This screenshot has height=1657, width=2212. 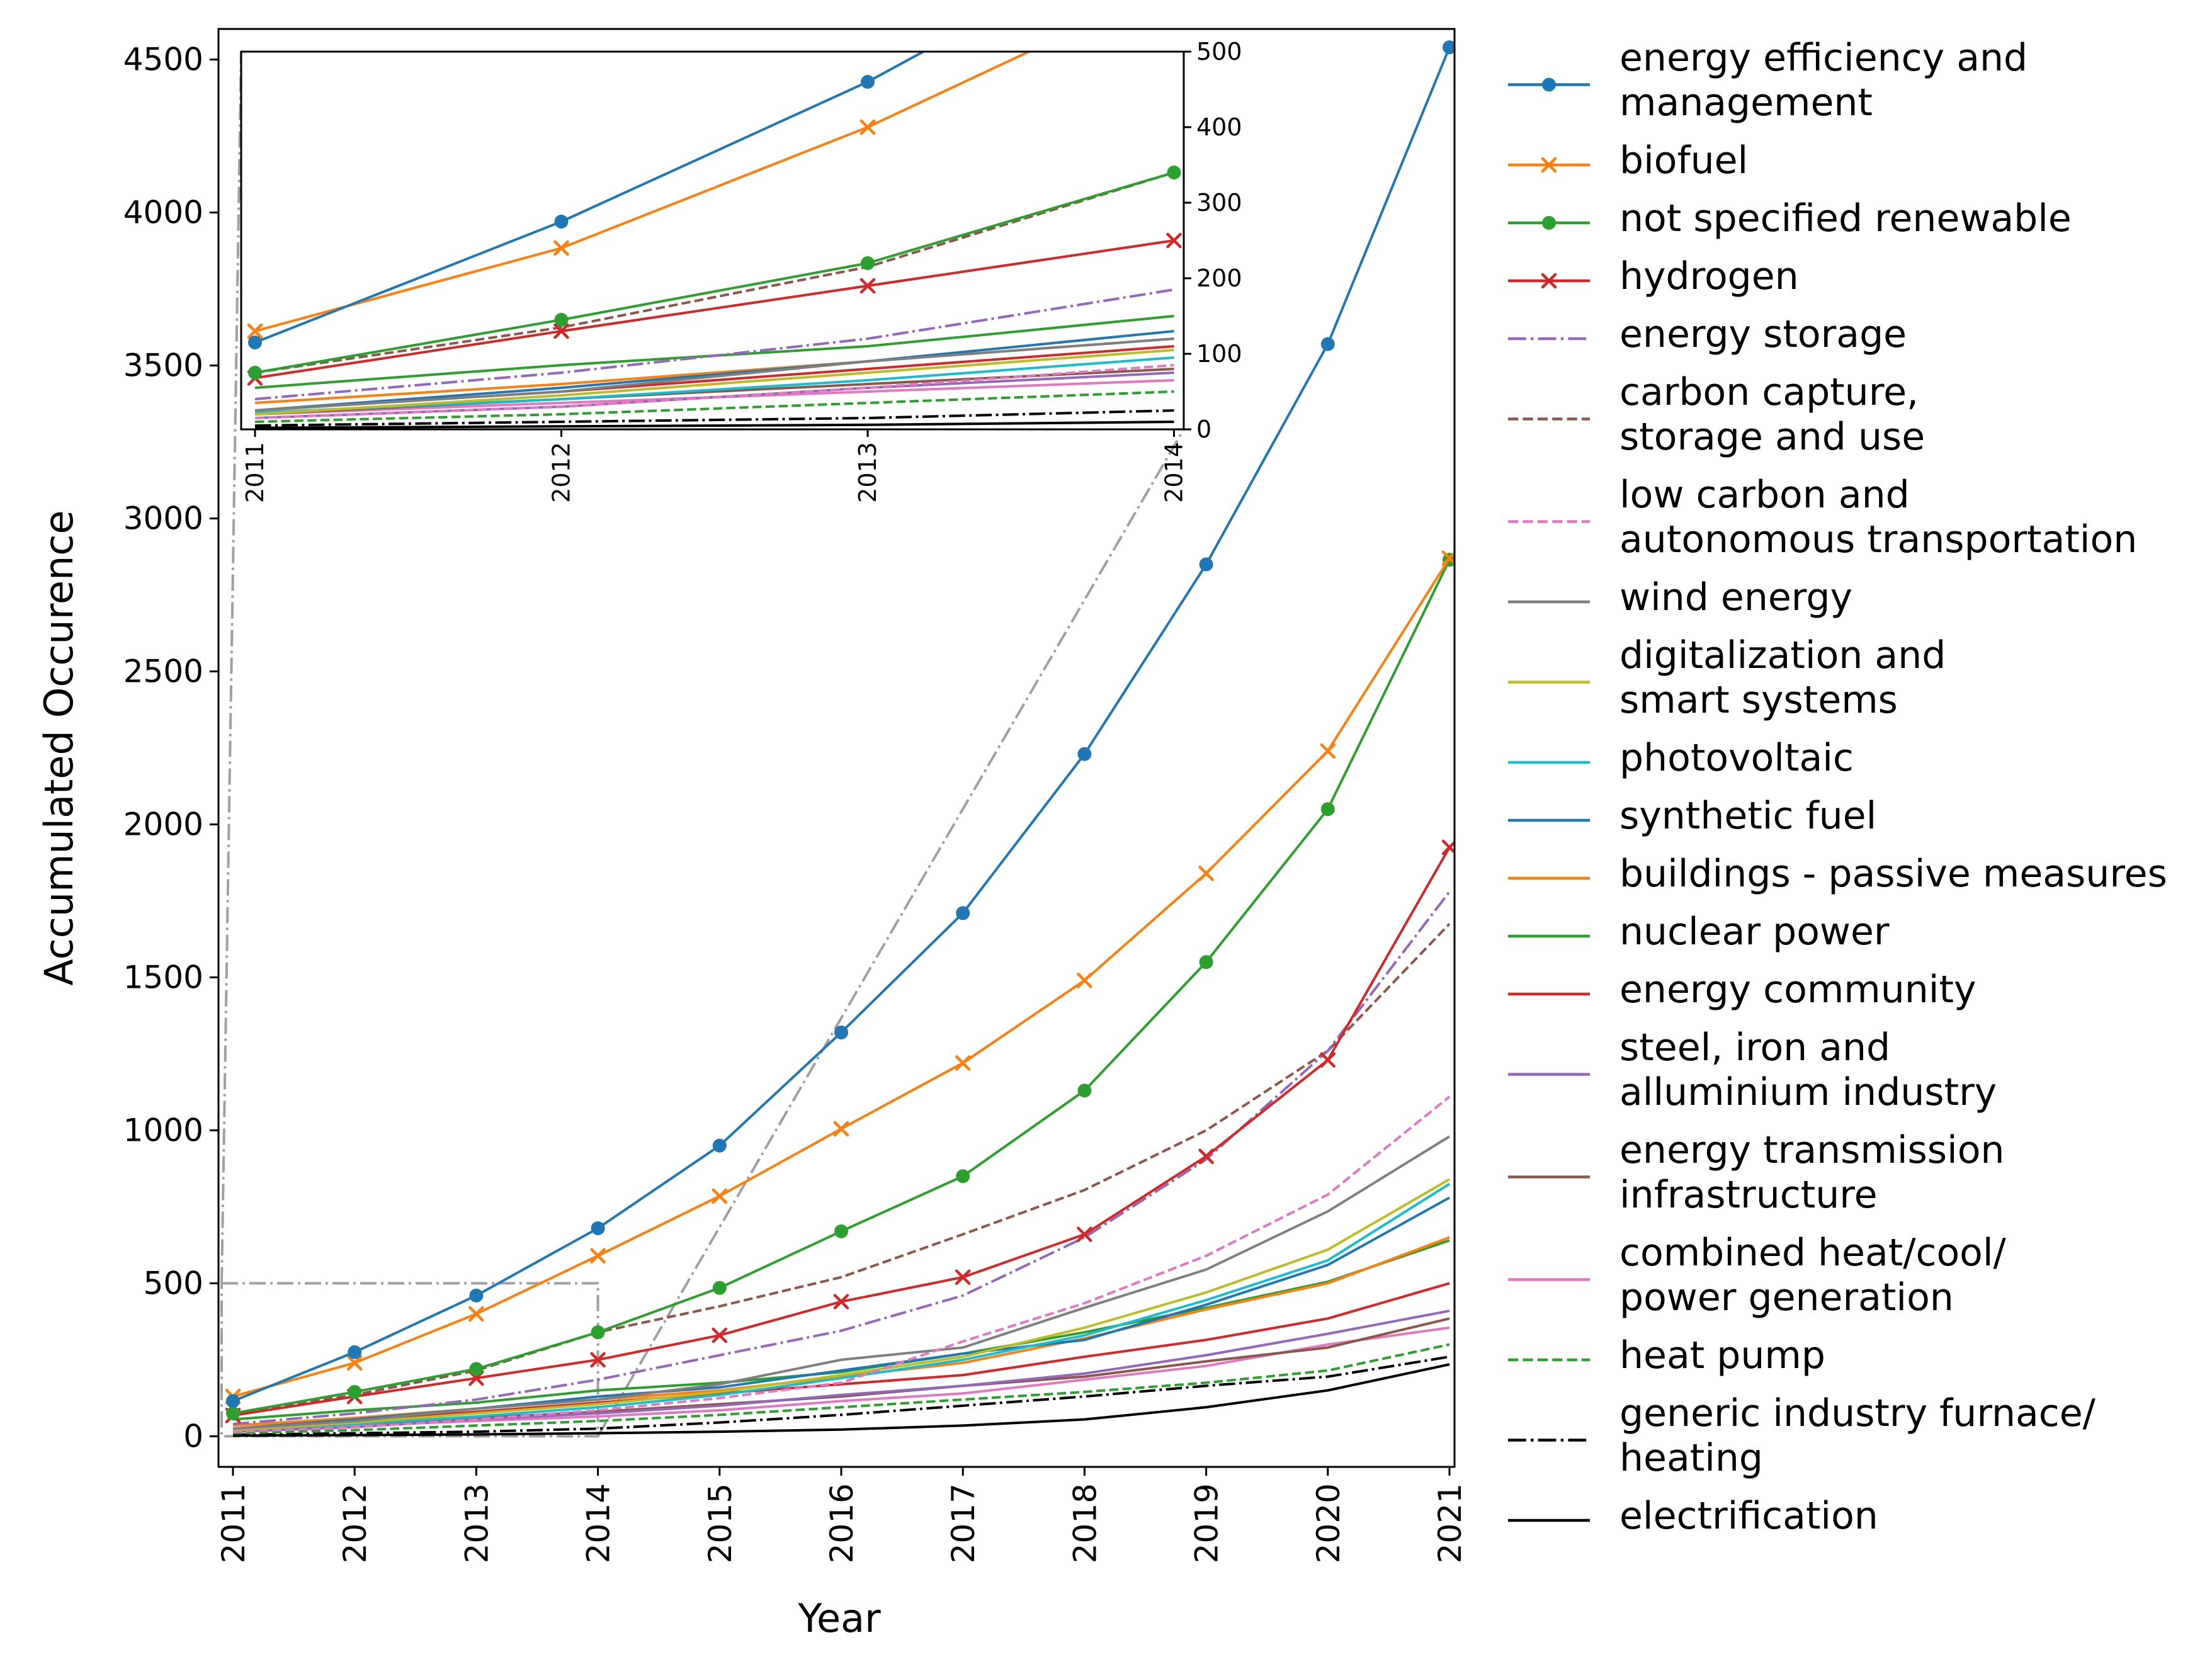 What do you see at coordinates (1219, 127) in the screenshot?
I see `inset-y-tick-label-400: 400` at bounding box center [1219, 127].